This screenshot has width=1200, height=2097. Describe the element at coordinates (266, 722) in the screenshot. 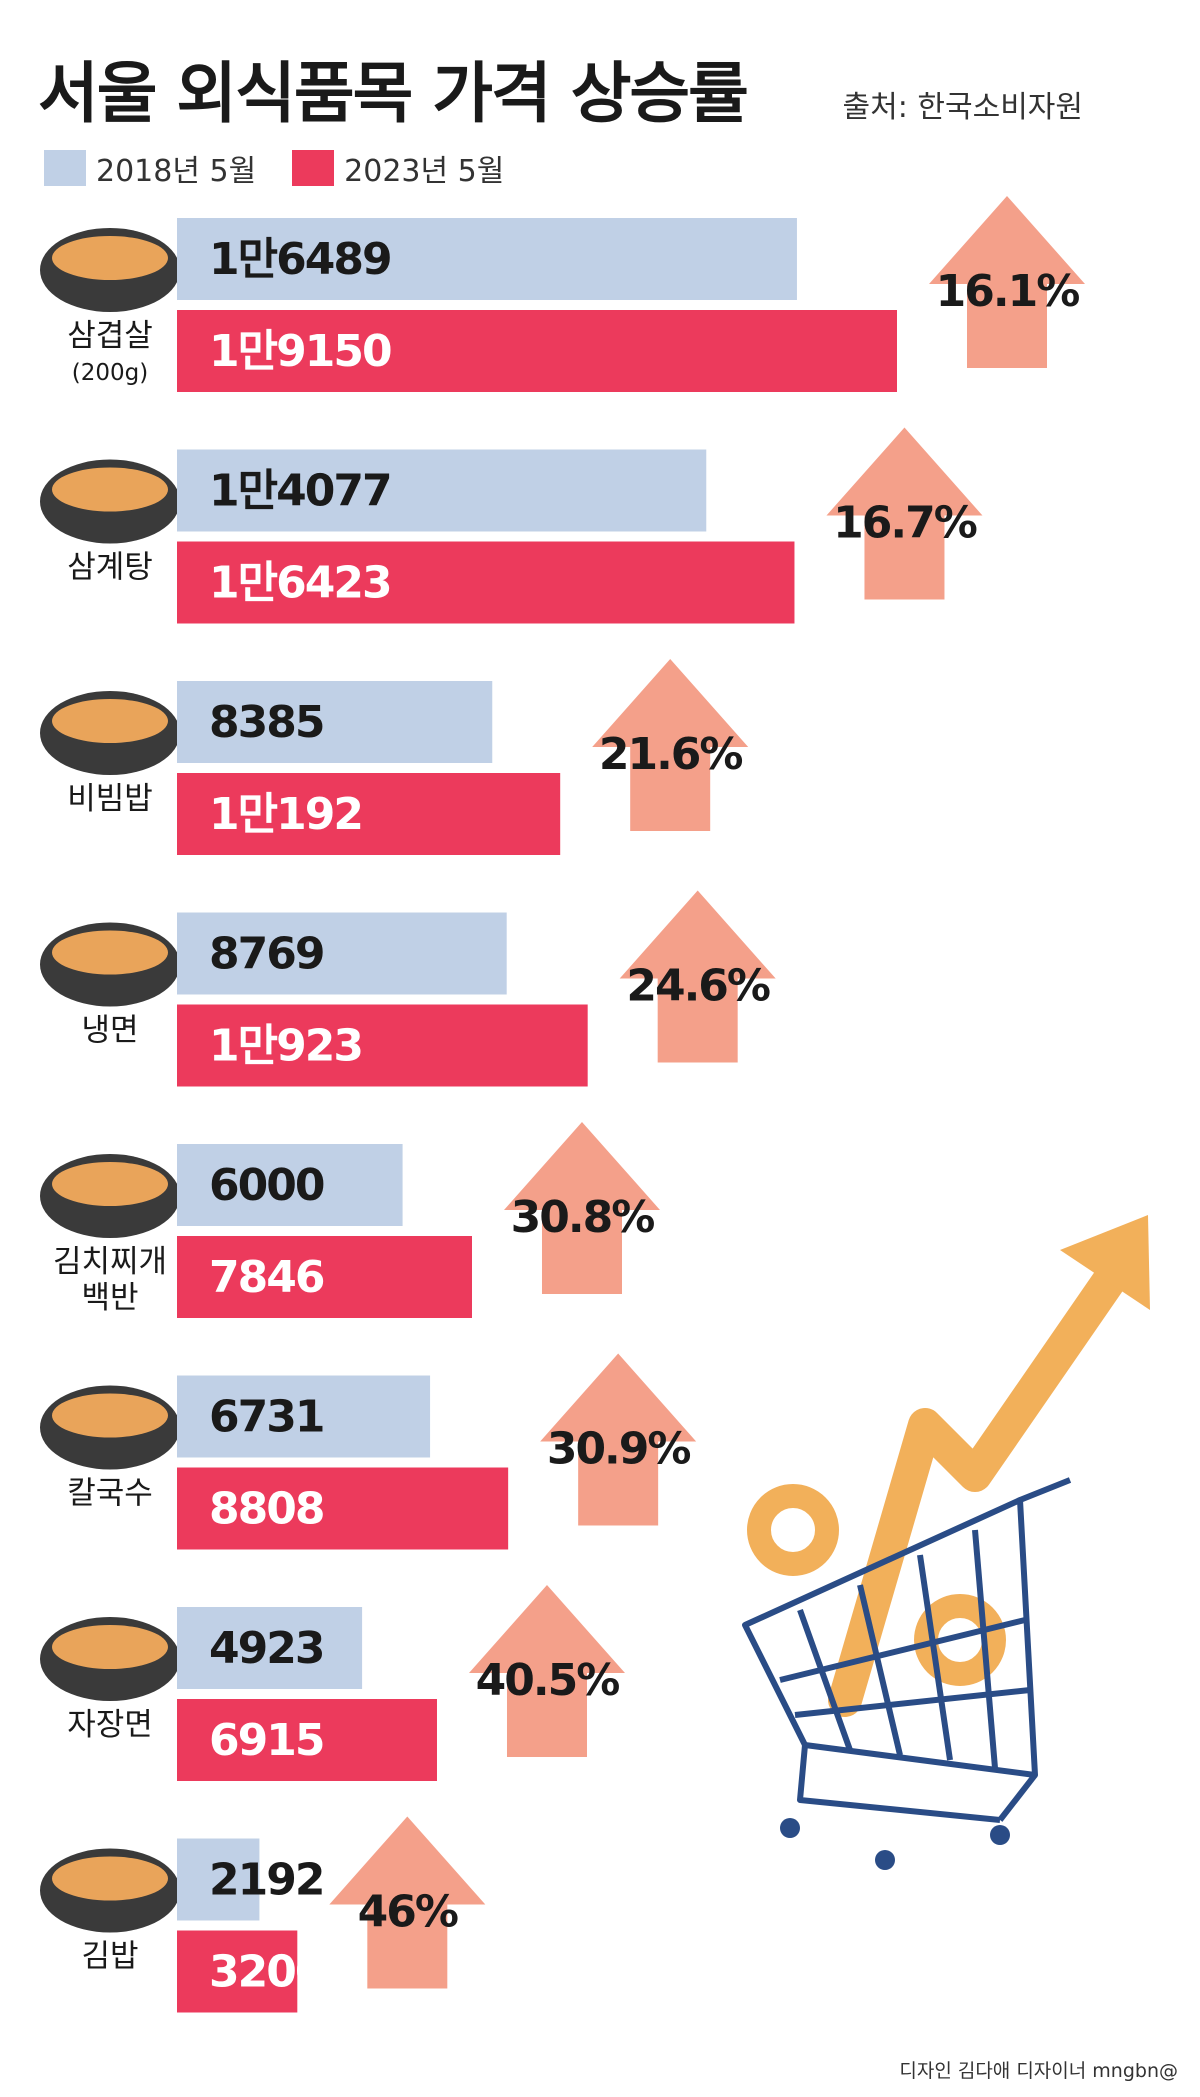

I see `value-label-2018: 8385` at that location.